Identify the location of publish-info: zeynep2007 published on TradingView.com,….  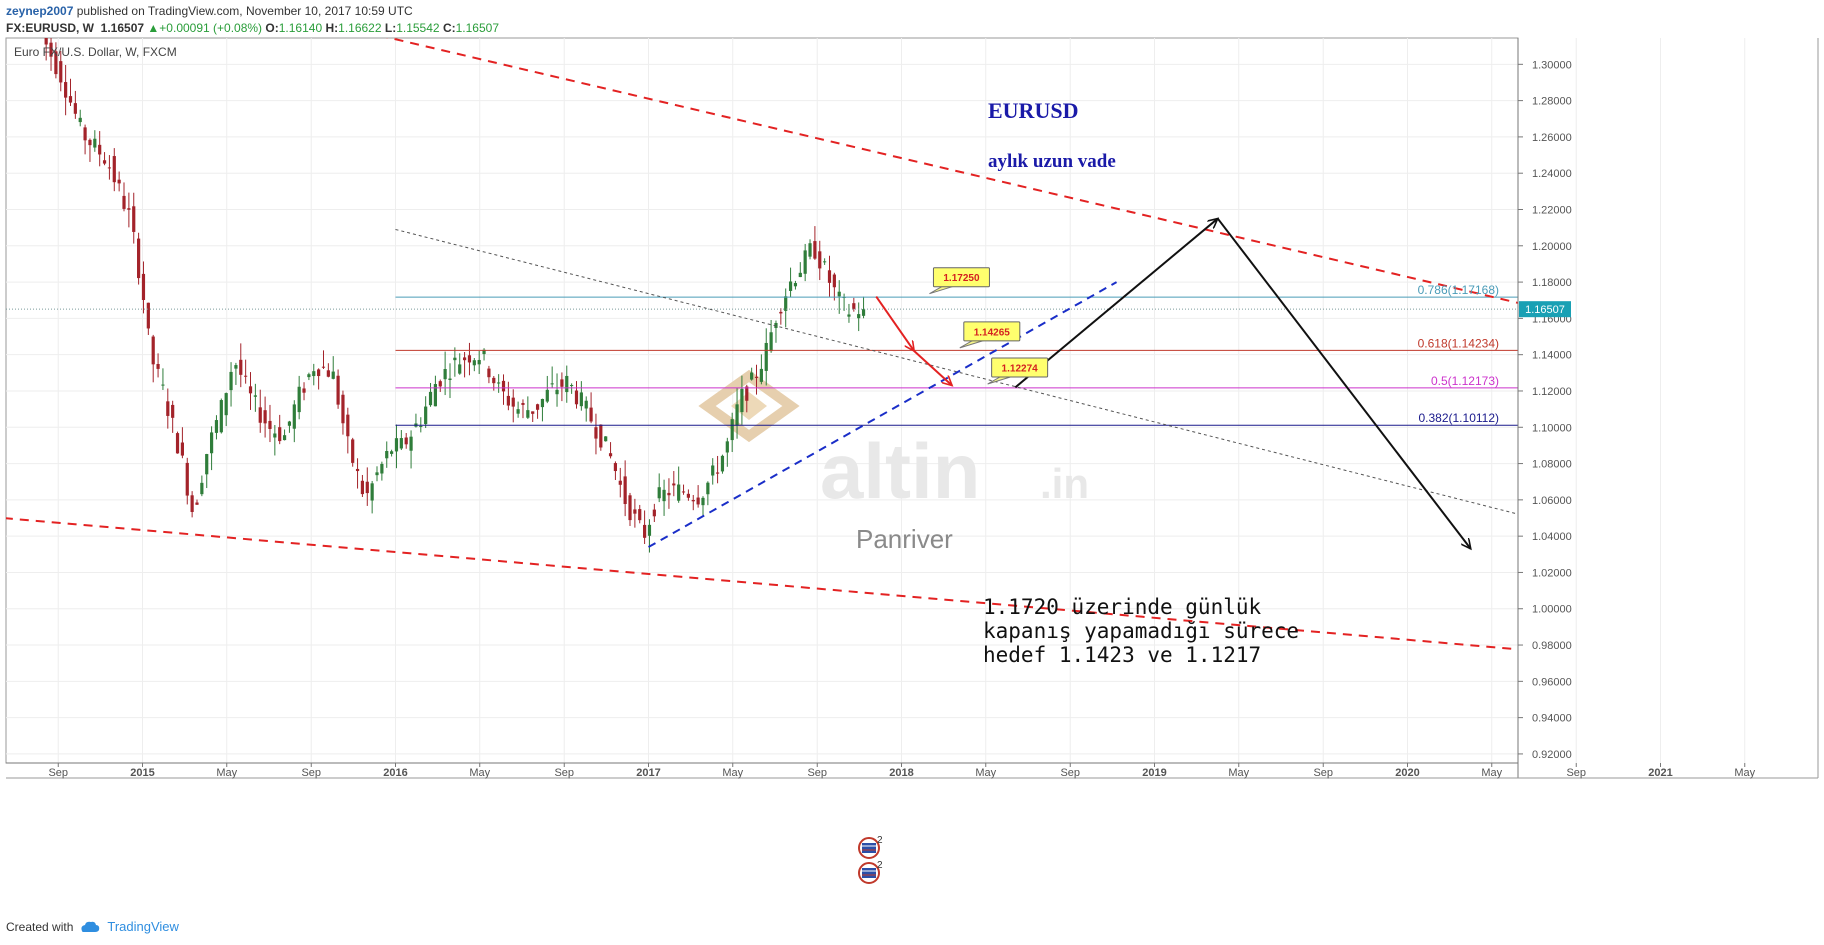
(209, 11).